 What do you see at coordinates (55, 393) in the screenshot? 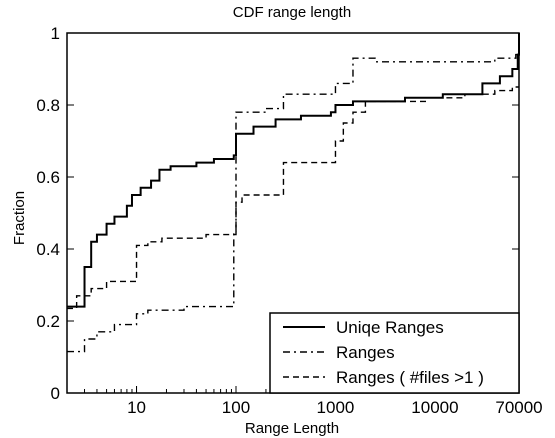
I see `y-tick-label: 0` at bounding box center [55, 393].